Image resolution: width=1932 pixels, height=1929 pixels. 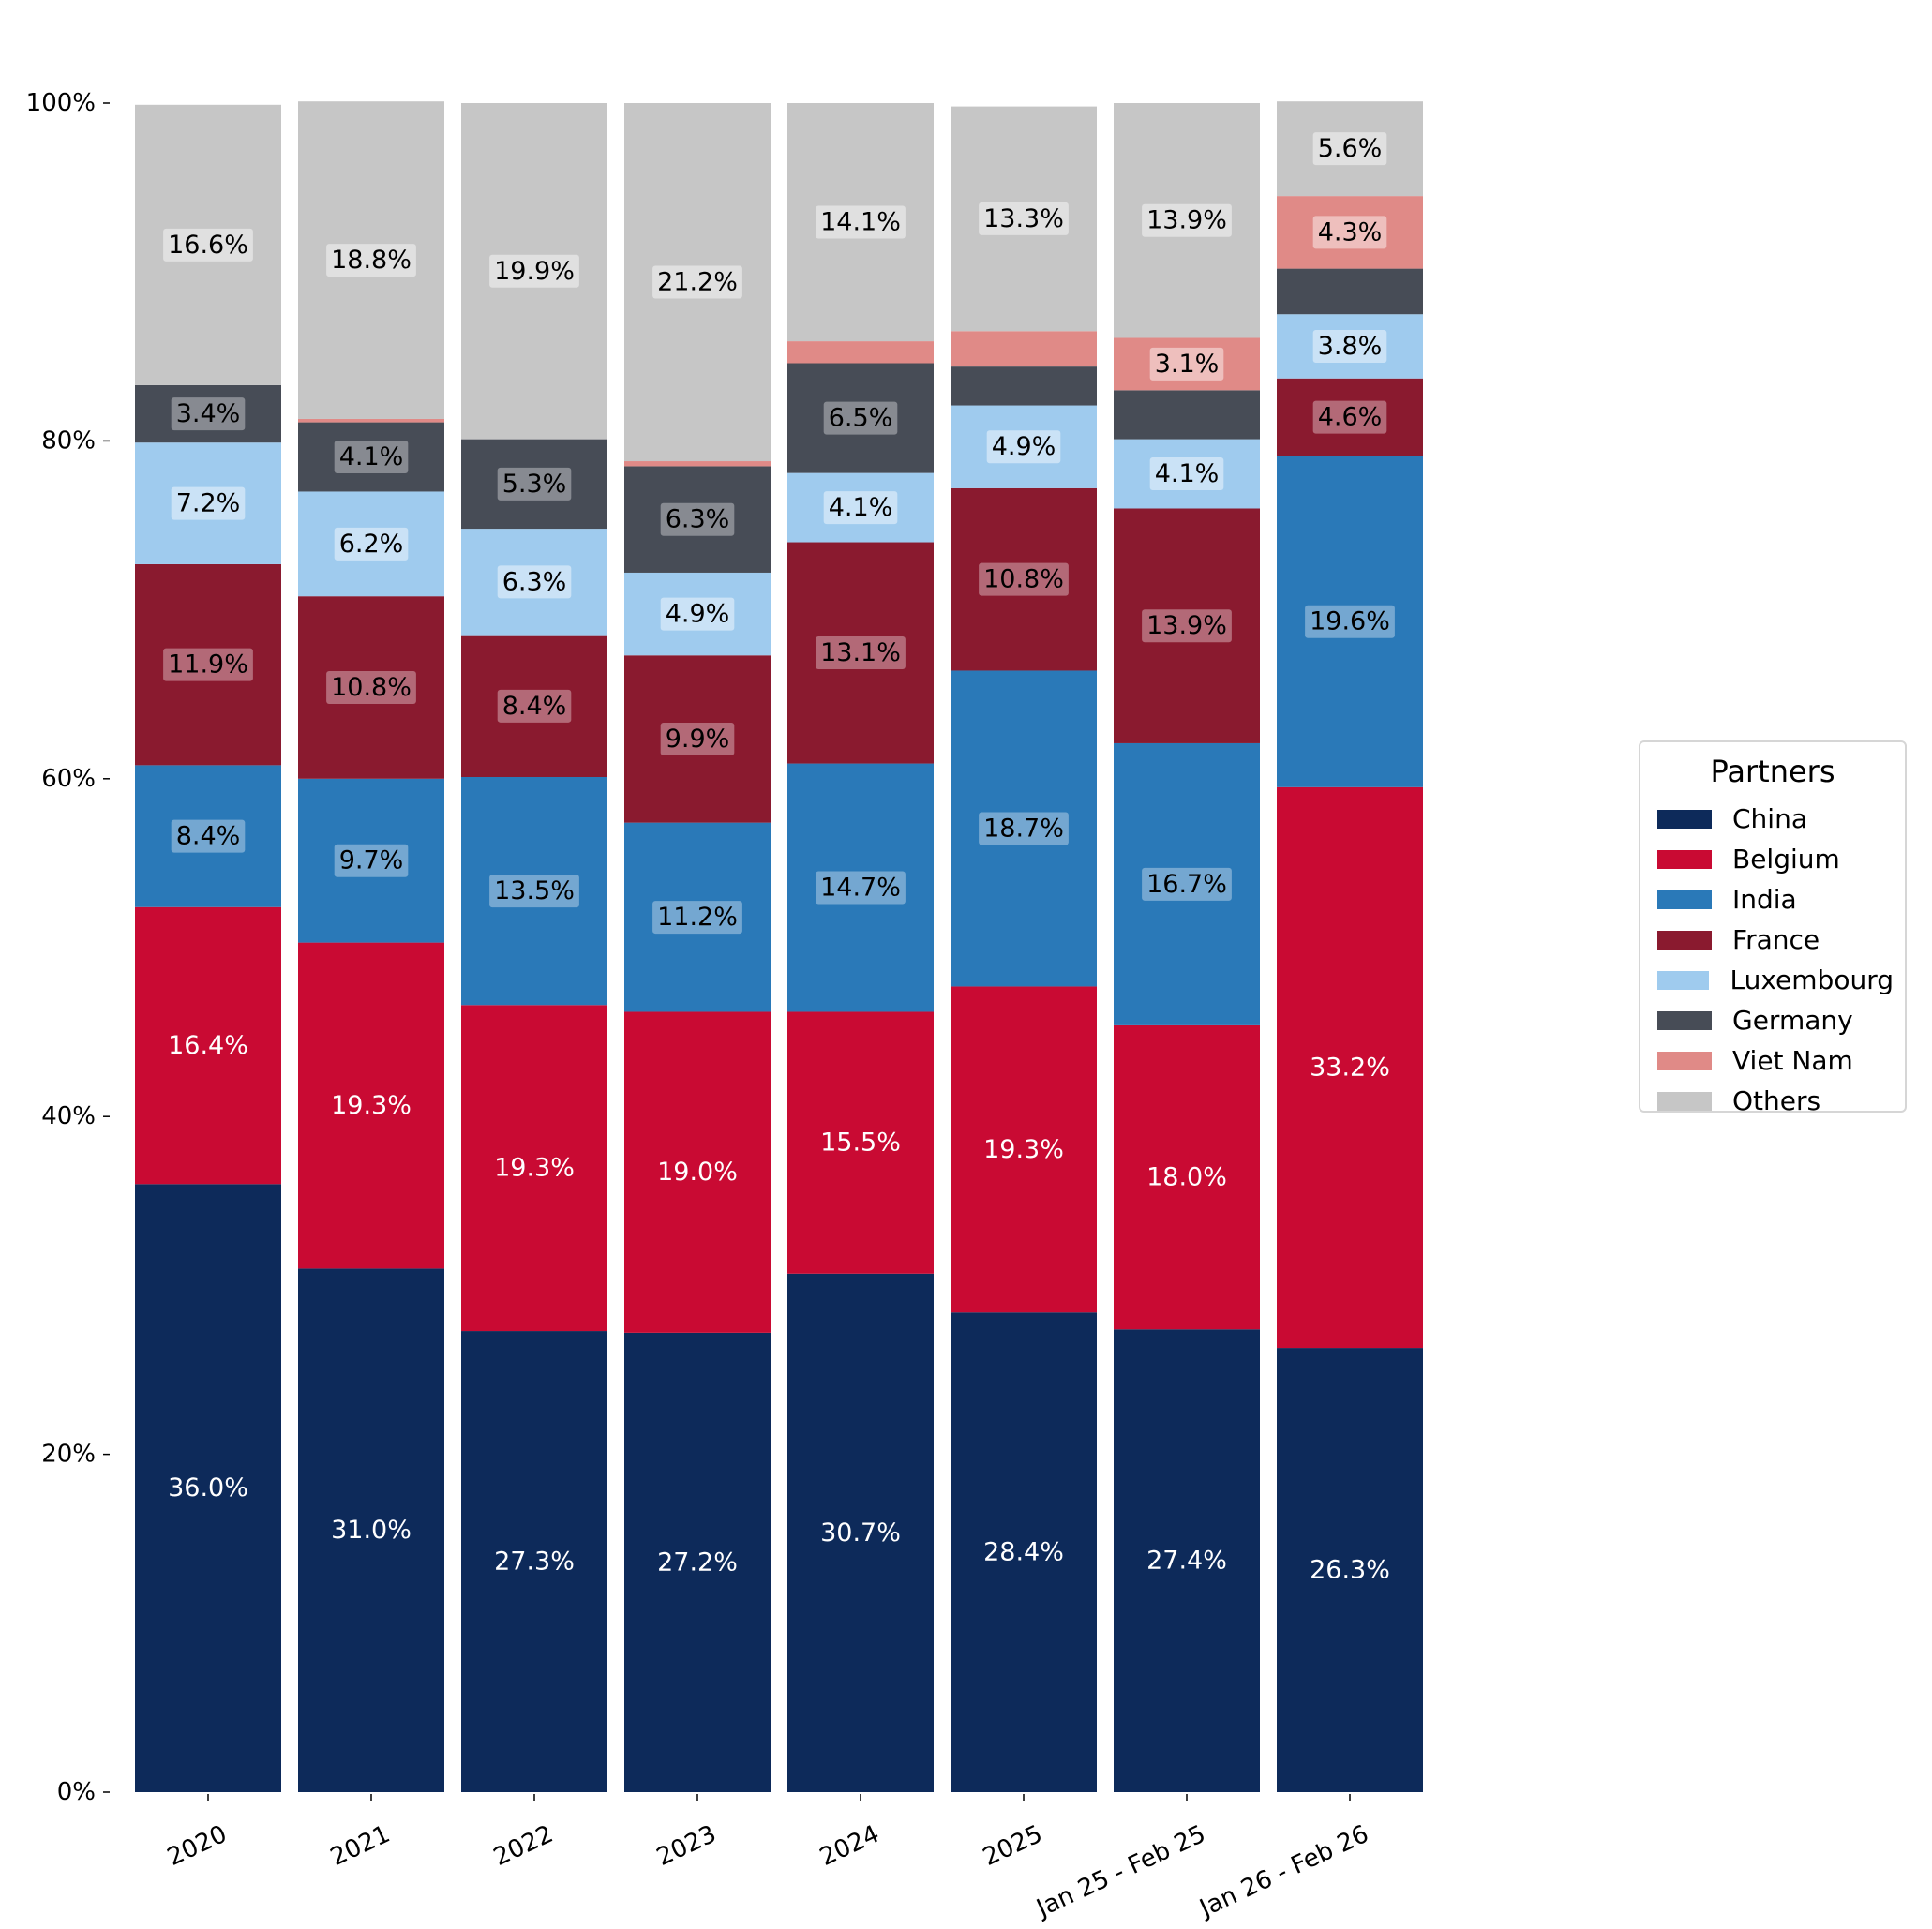 I want to click on segment-label-france-2021: 10.8%, so click(x=371, y=687).